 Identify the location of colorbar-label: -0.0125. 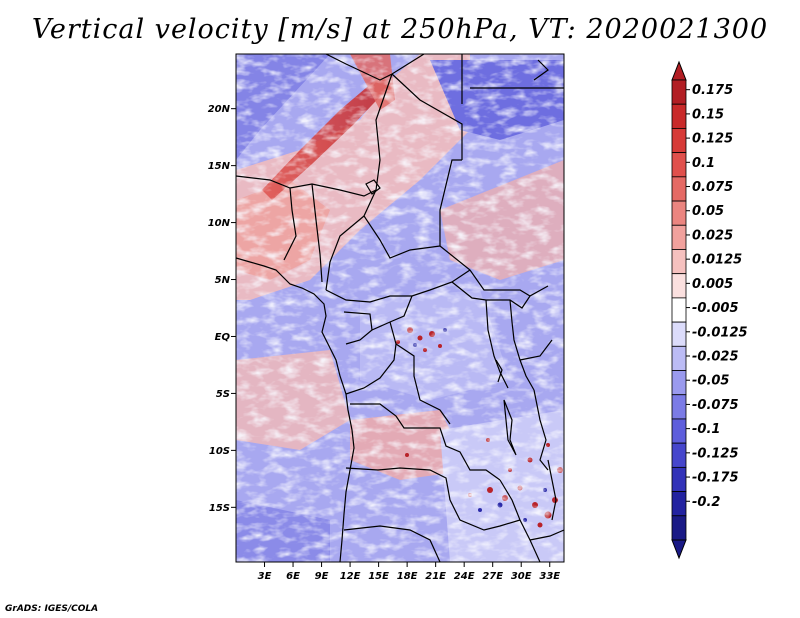
(720, 332).